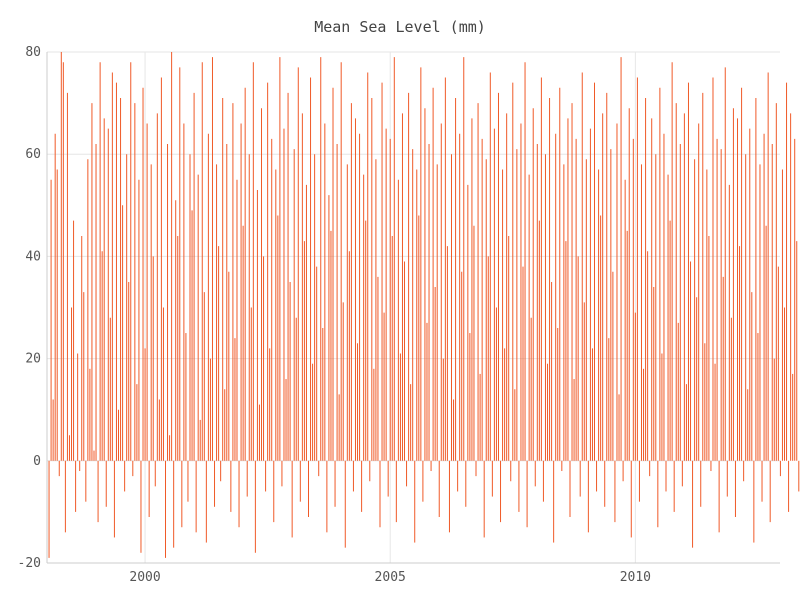 The height and width of the screenshot is (600, 800). What do you see at coordinates (33, 52) in the screenshot?
I see `y-tick-label: 80` at bounding box center [33, 52].